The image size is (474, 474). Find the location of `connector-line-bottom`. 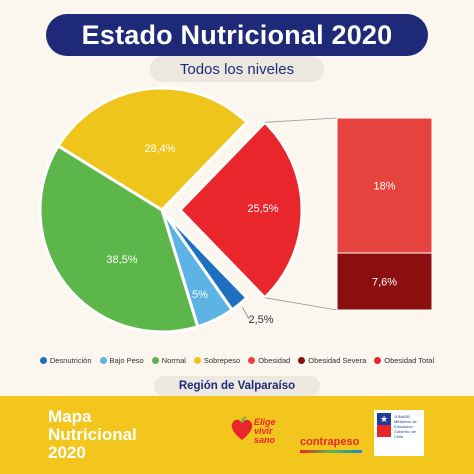

connector-line-bottom is located at coordinates (301, 304).